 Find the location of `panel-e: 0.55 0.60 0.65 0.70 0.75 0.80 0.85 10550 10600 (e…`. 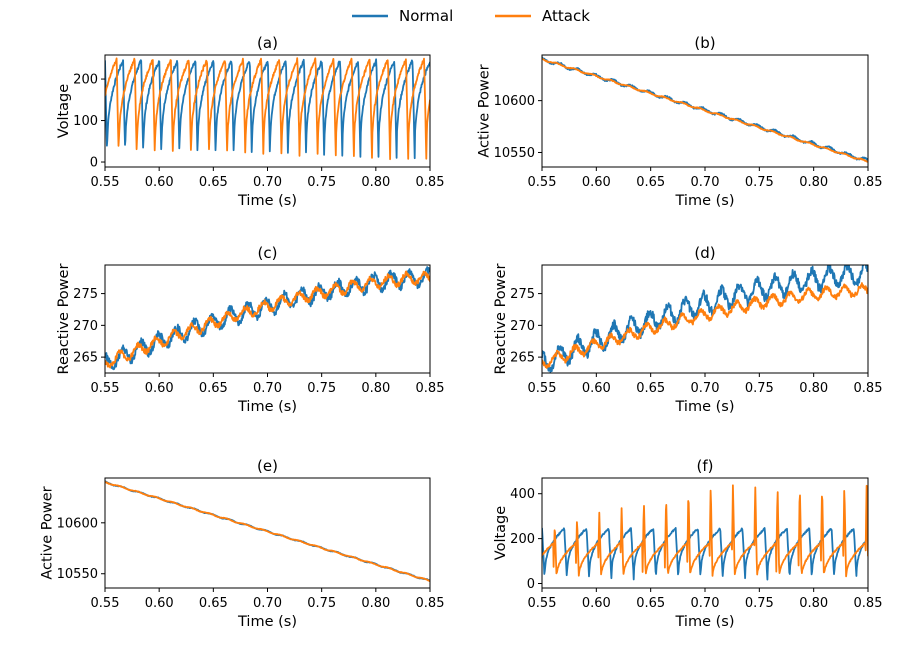

panel-e: 0.55 0.60 0.65 0.70 0.75 0.80 0.85 10550 10600 (e… is located at coordinates (242, 543).